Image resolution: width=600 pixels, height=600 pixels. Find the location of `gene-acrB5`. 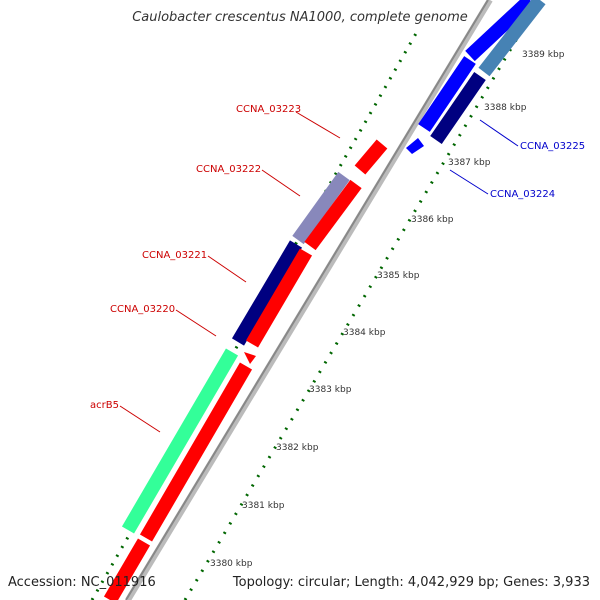

gene-acrB5 is located at coordinates (180, 441).